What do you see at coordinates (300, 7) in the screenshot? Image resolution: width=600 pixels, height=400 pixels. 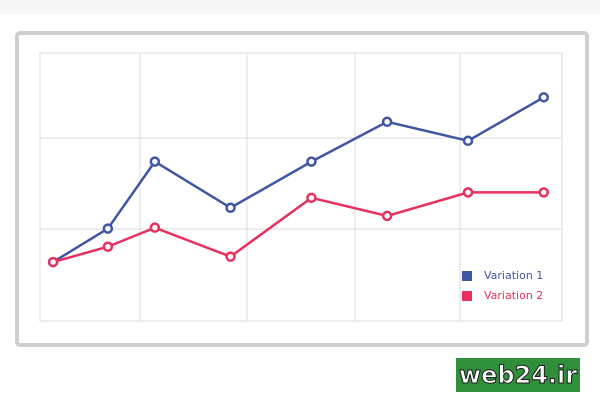 I see `top-bar` at bounding box center [300, 7].